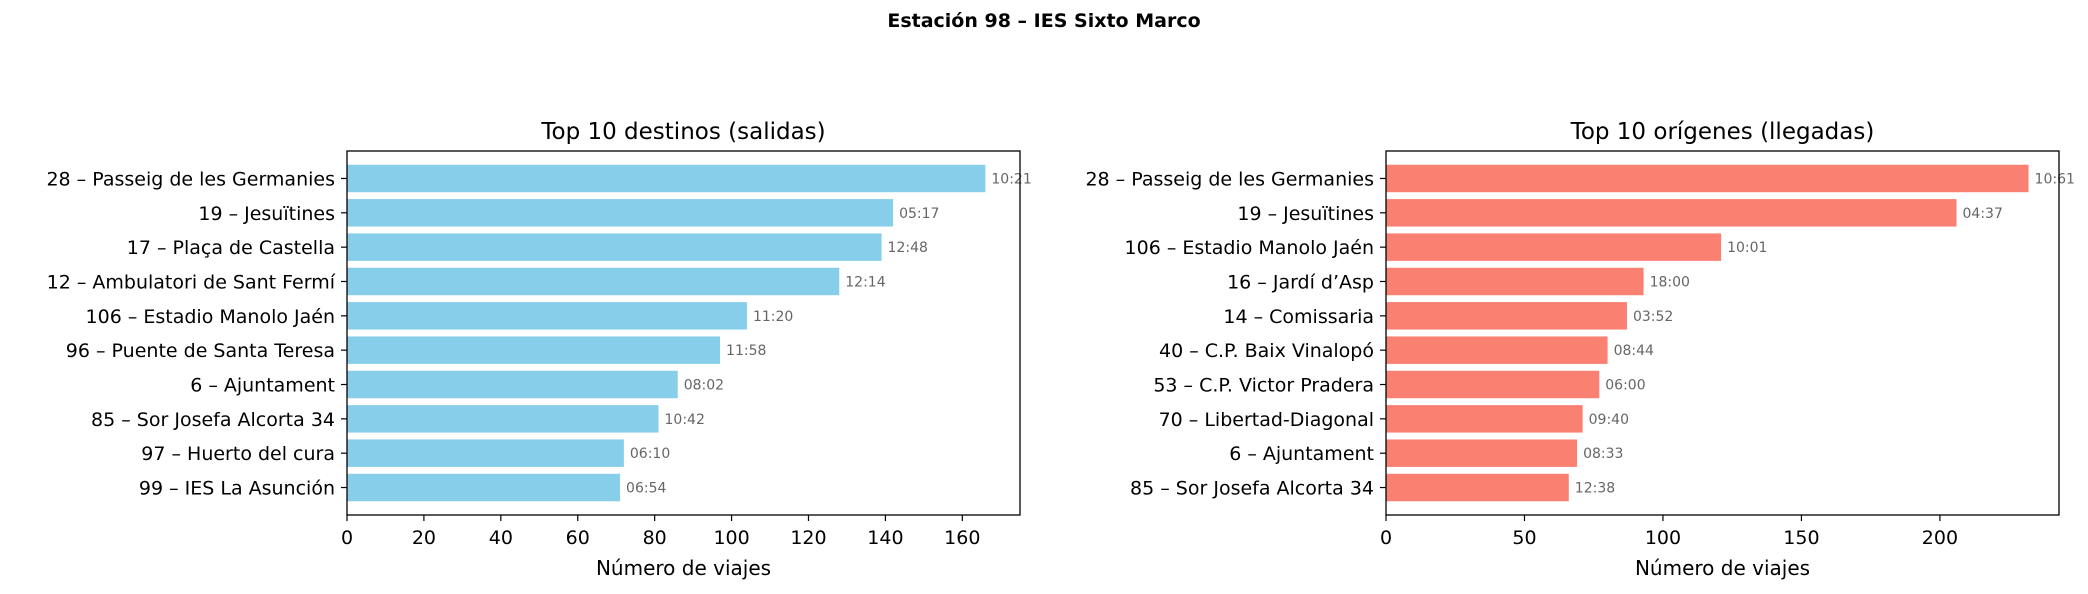 The height and width of the screenshot is (594, 2088). I want to click on right-xtick-label: 0, so click(1386, 538).